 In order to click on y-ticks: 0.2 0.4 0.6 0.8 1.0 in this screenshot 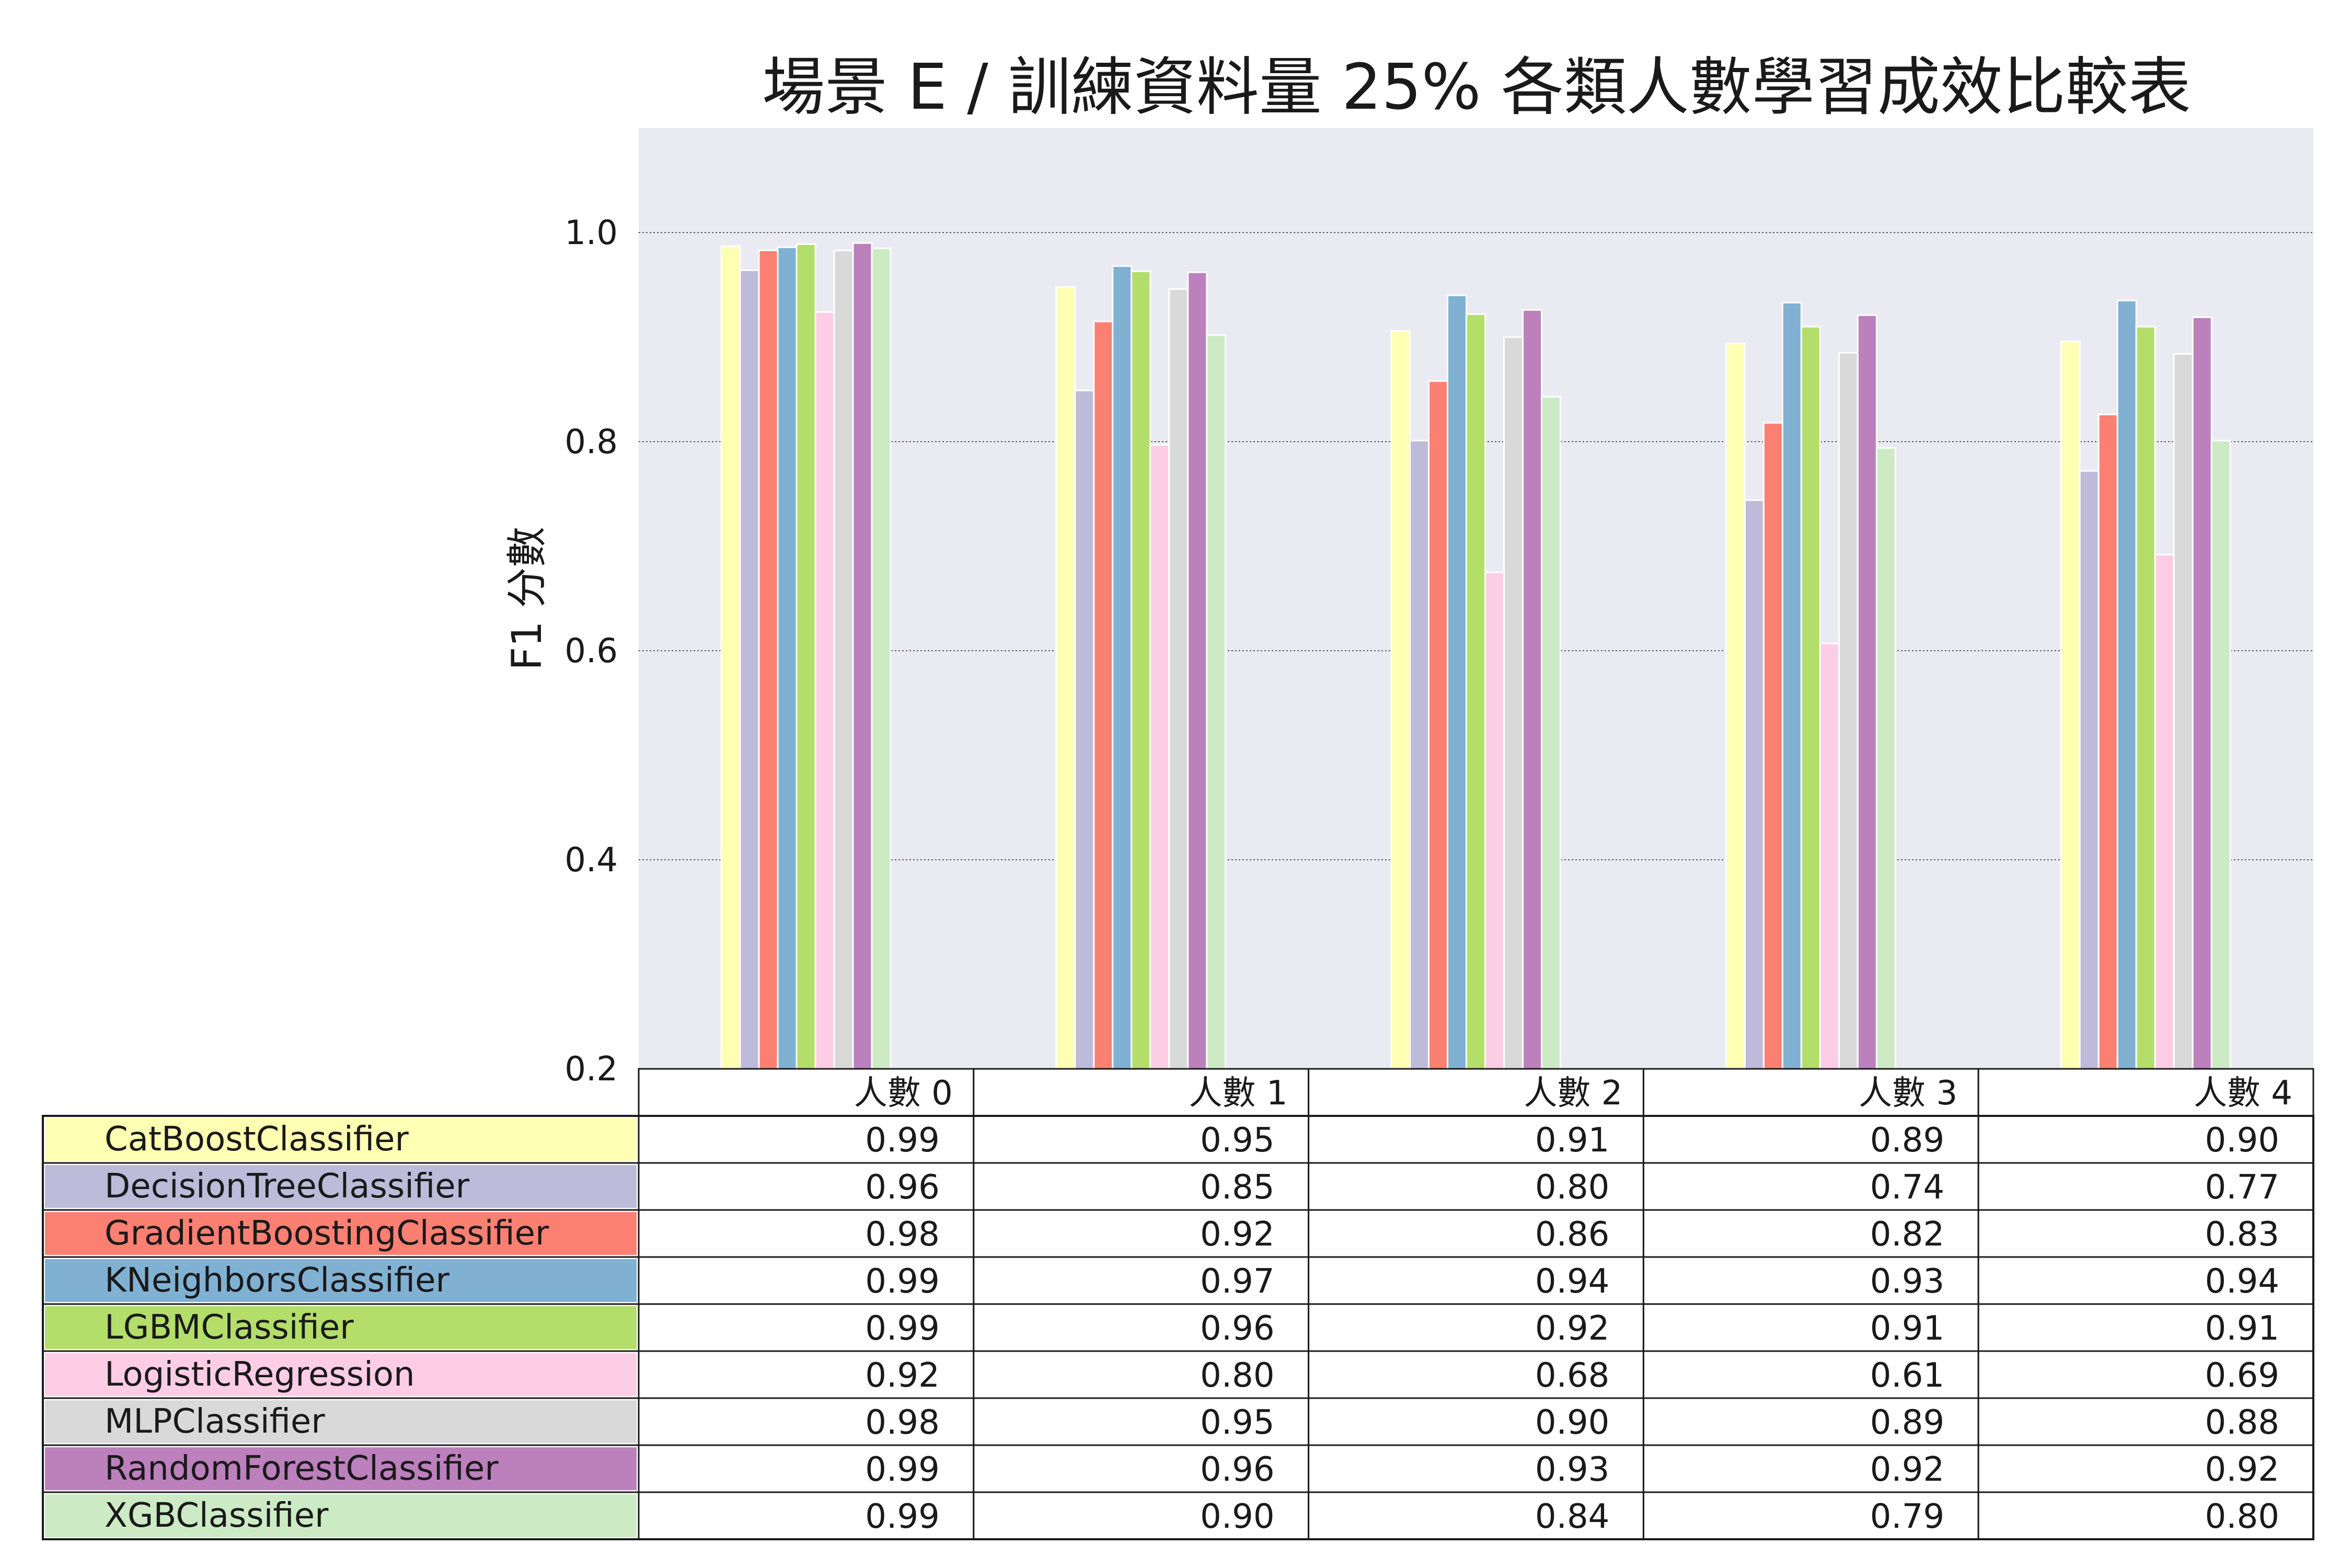, I will do `click(591, 651)`.